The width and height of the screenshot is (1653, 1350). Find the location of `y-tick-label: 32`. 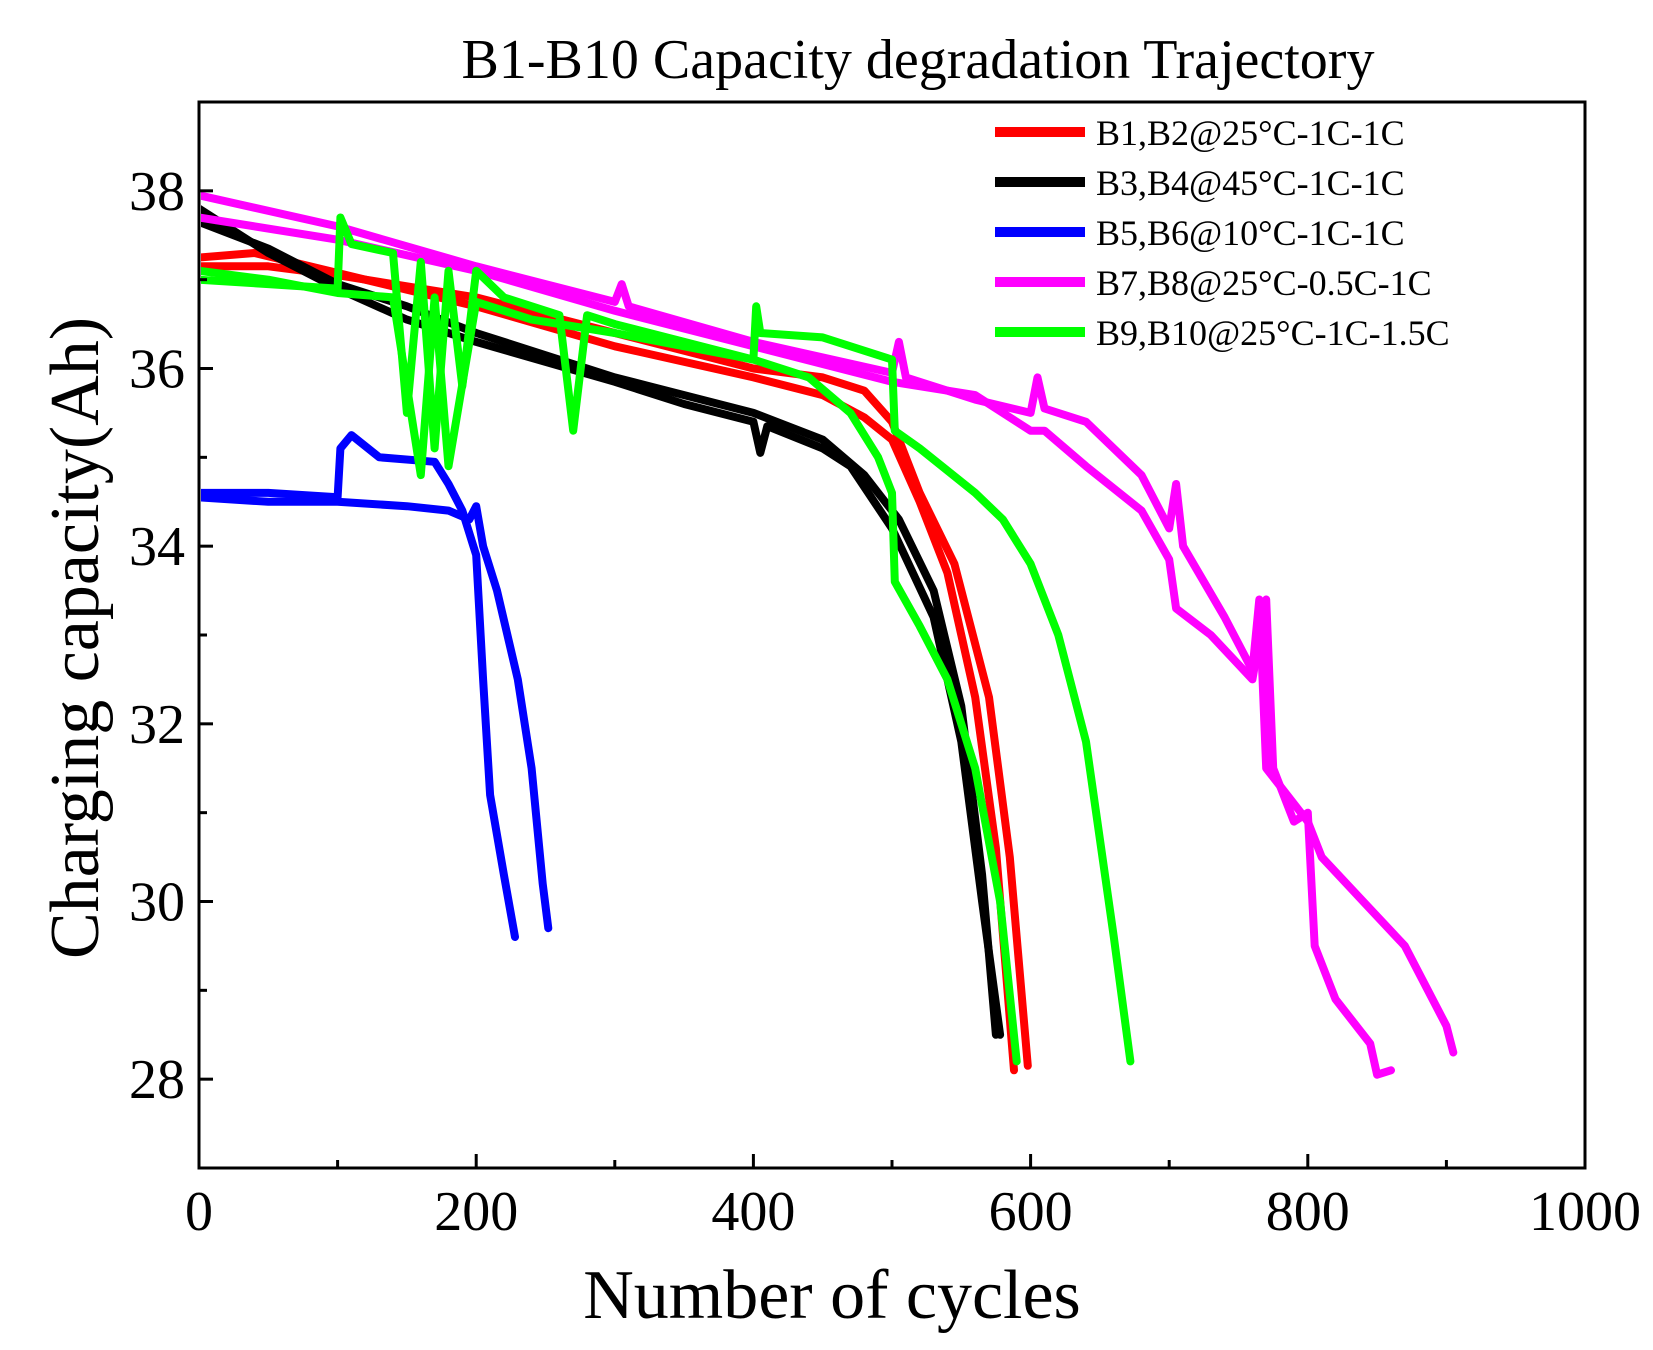

y-tick-label: 32 is located at coordinates (157, 725).